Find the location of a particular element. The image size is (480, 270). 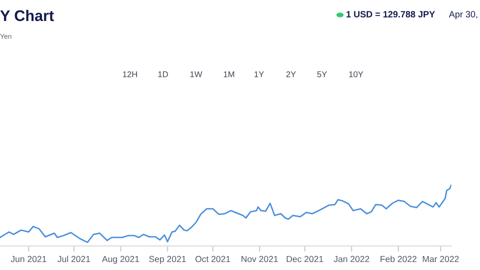

x-tick-label: Sep 2021 is located at coordinates (167, 260).